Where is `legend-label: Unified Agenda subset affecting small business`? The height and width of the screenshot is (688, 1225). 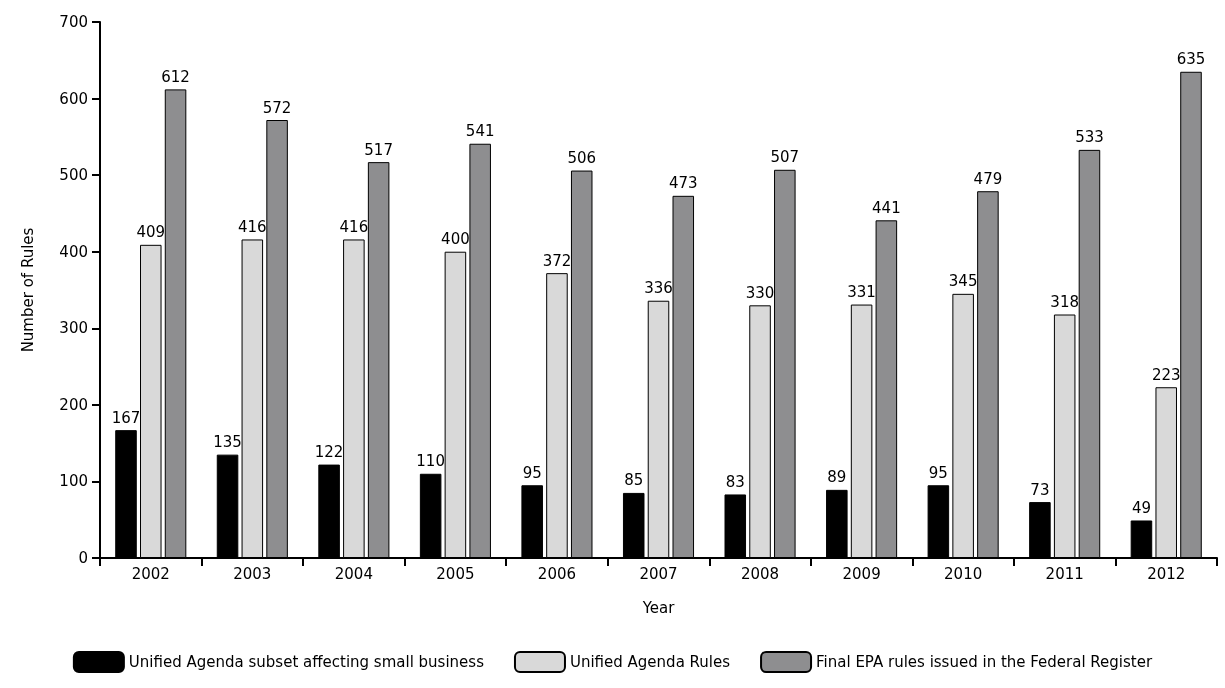
legend-label: Unified Agenda subset affecting small business is located at coordinates (306, 662).